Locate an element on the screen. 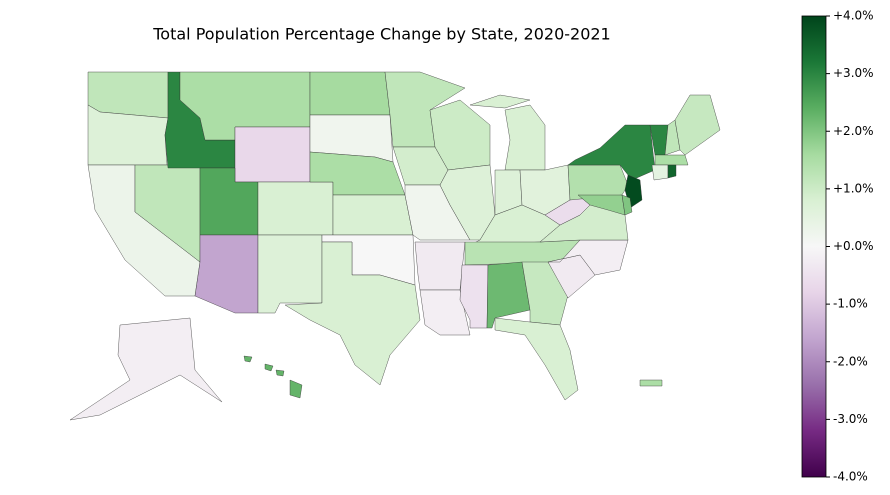 The height and width of the screenshot is (495, 890). colorbar-tick-label: +0.0% is located at coordinates (853, 246).